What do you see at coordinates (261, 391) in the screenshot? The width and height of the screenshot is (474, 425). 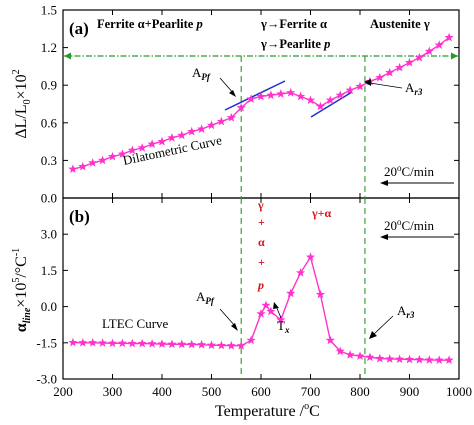 I see `x-tick-label: 600` at bounding box center [261, 391].